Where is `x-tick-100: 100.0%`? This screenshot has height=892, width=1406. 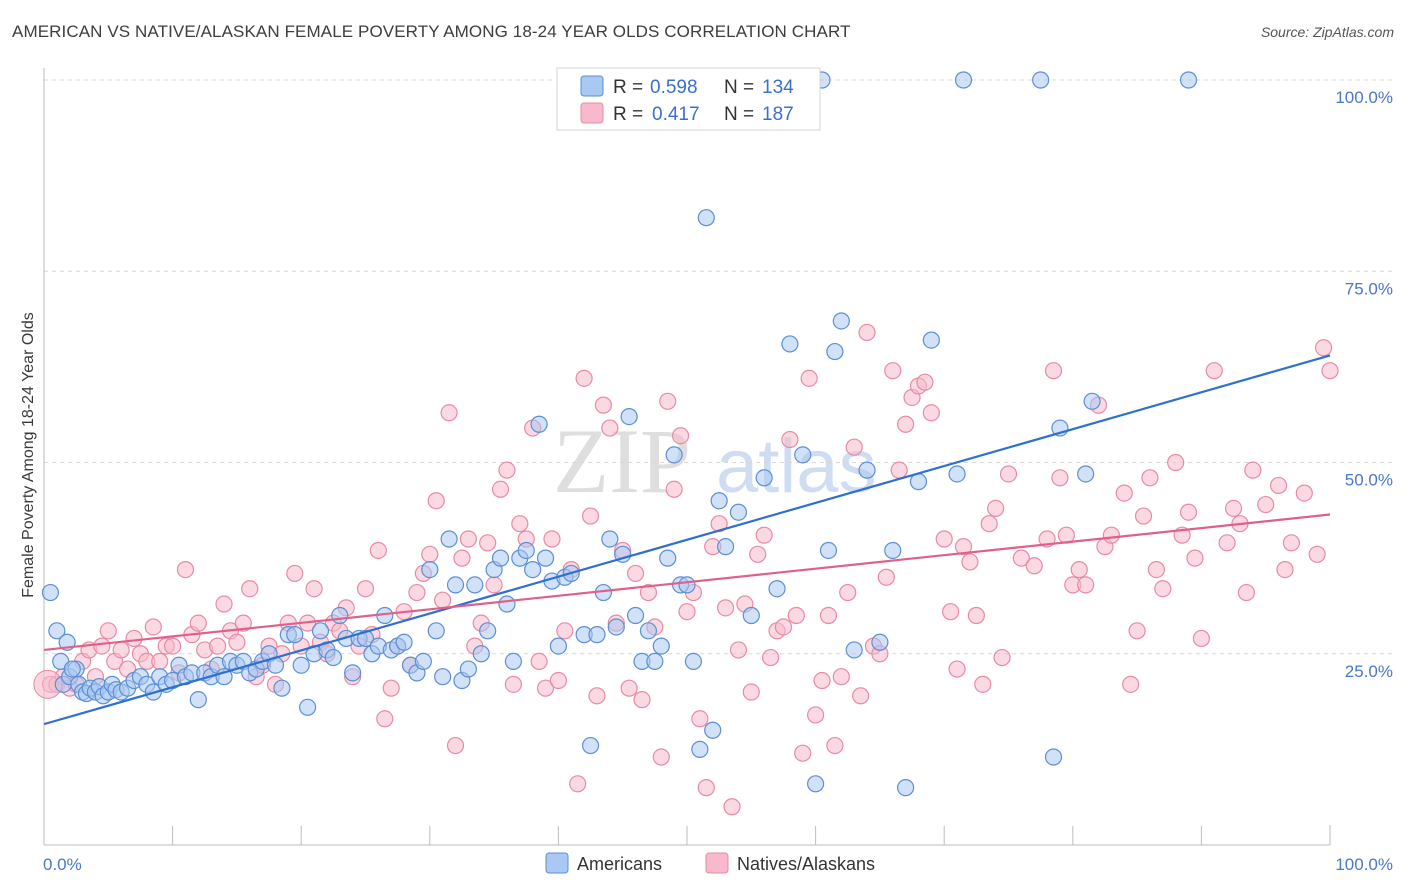
x-tick-100: 100.0% is located at coordinates (1364, 864).